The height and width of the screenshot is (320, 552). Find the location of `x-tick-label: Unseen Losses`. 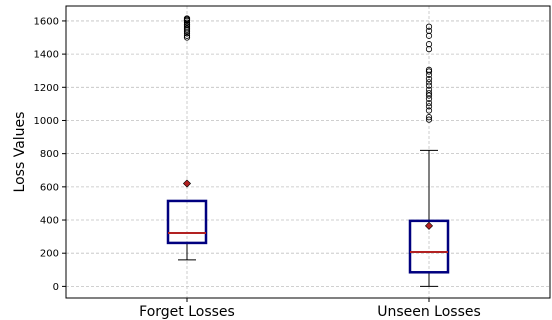

x-tick-label: Unseen Losses is located at coordinates (429, 312).